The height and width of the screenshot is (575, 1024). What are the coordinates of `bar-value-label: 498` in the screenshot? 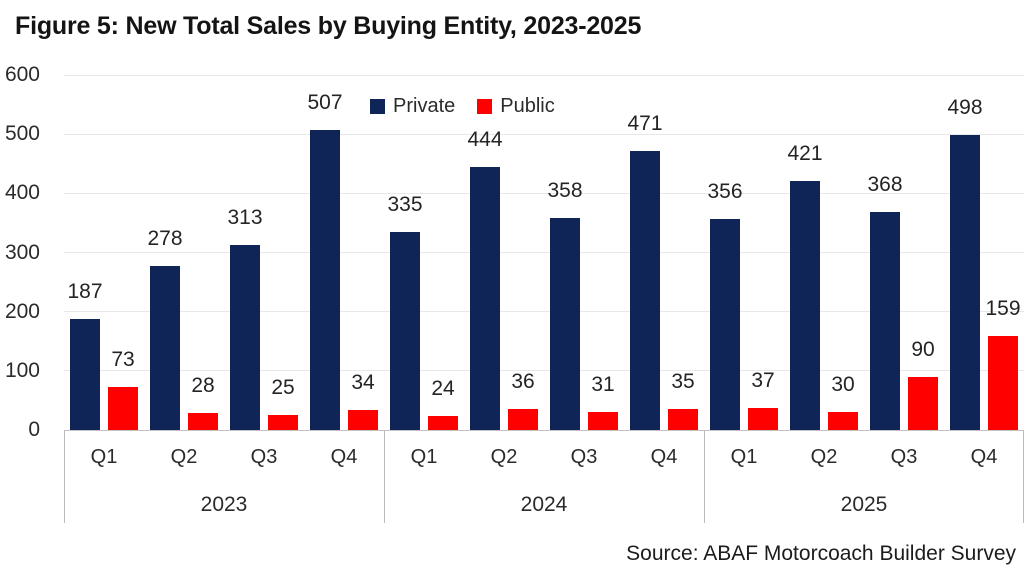 It's located at (965, 108).